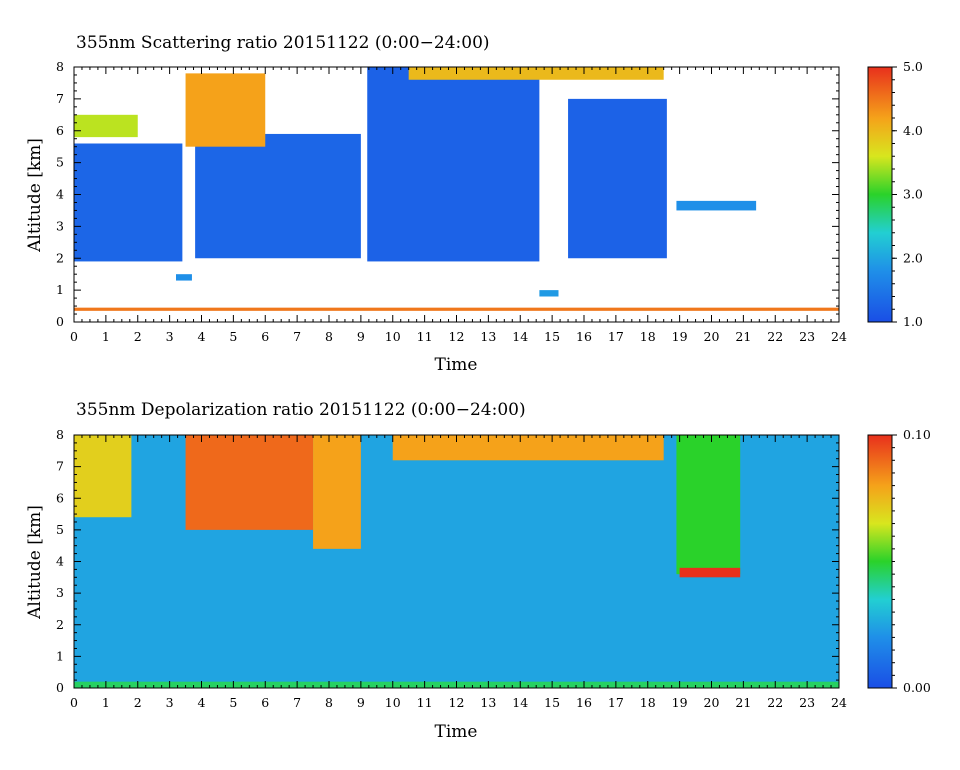 The image size is (960, 770). Describe the element at coordinates (60, 194) in the screenshot. I see `y-tick-label: 4` at that location.